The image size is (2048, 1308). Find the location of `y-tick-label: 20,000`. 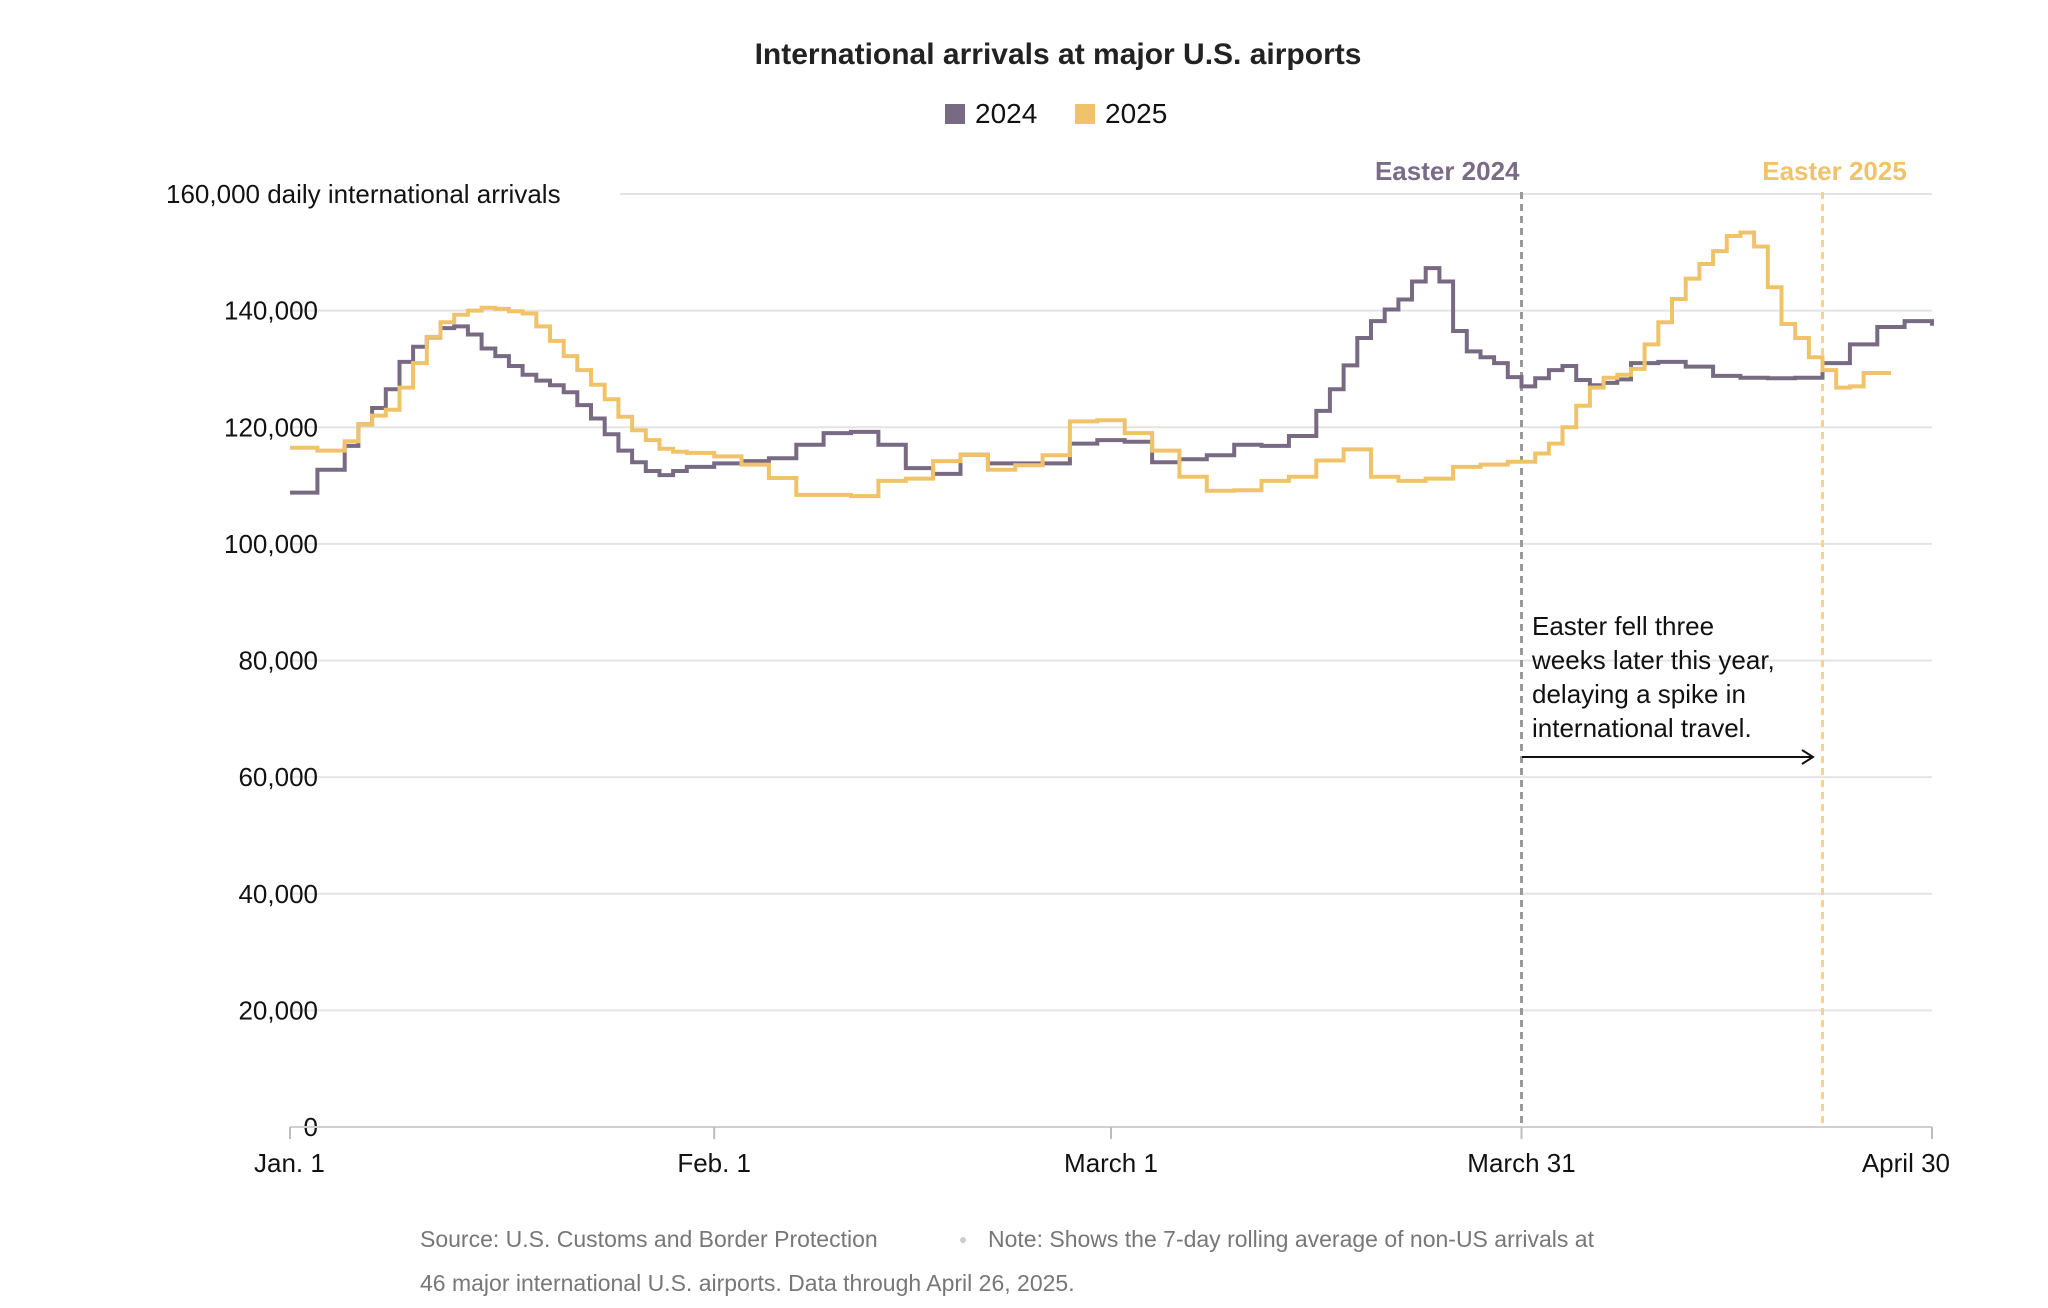

y-tick-label: 20,000 is located at coordinates (278, 1010).